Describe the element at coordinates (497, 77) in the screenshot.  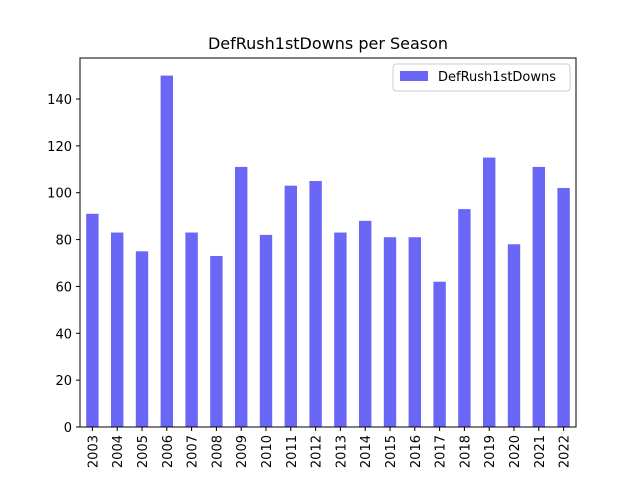
I see `legend-label: DefRush1stDowns` at that location.